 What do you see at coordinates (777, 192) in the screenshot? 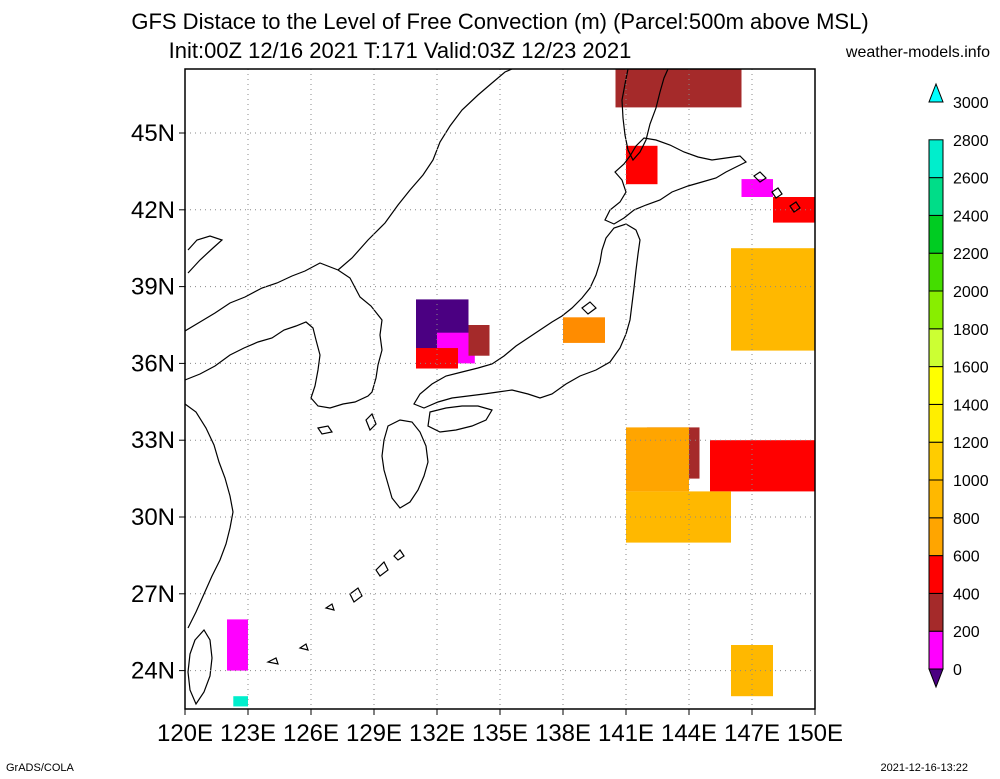
I see `coastline-kurils` at bounding box center [777, 192].